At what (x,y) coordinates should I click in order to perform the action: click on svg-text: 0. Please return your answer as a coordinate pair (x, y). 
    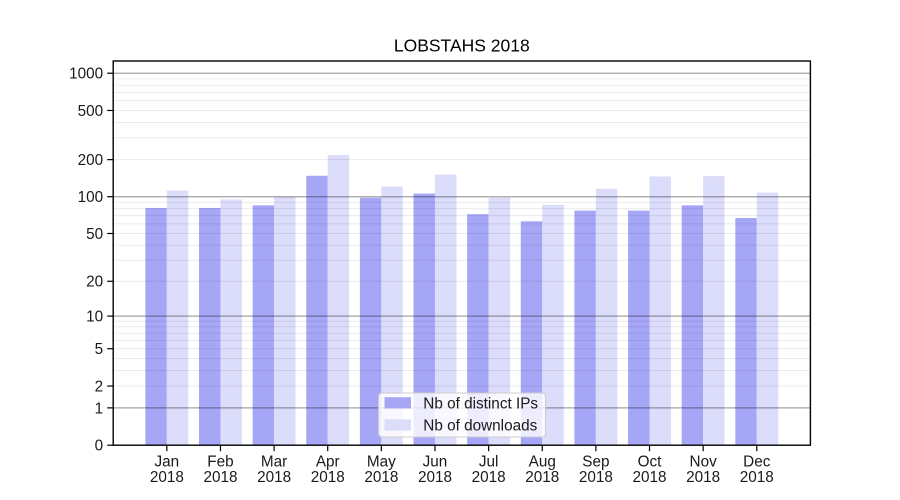
    Looking at the image, I should click on (99, 446).